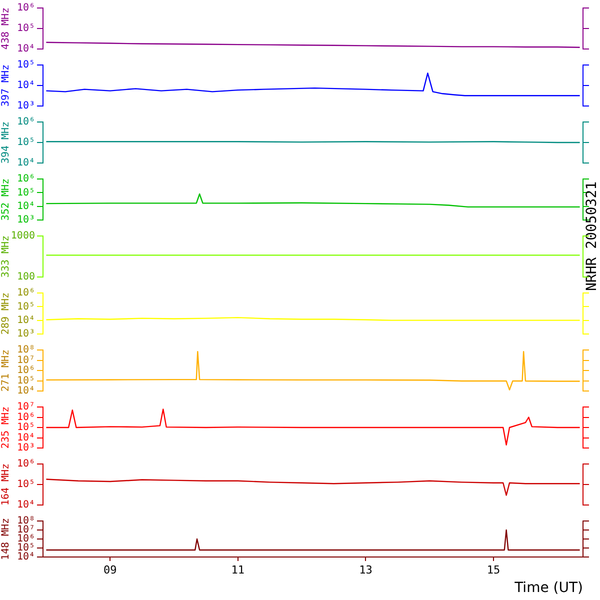 This screenshot has height=600, width=600. Describe the element at coordinates (493, 569) in the screenshot. I see `x-tick-label: 15` at that location.